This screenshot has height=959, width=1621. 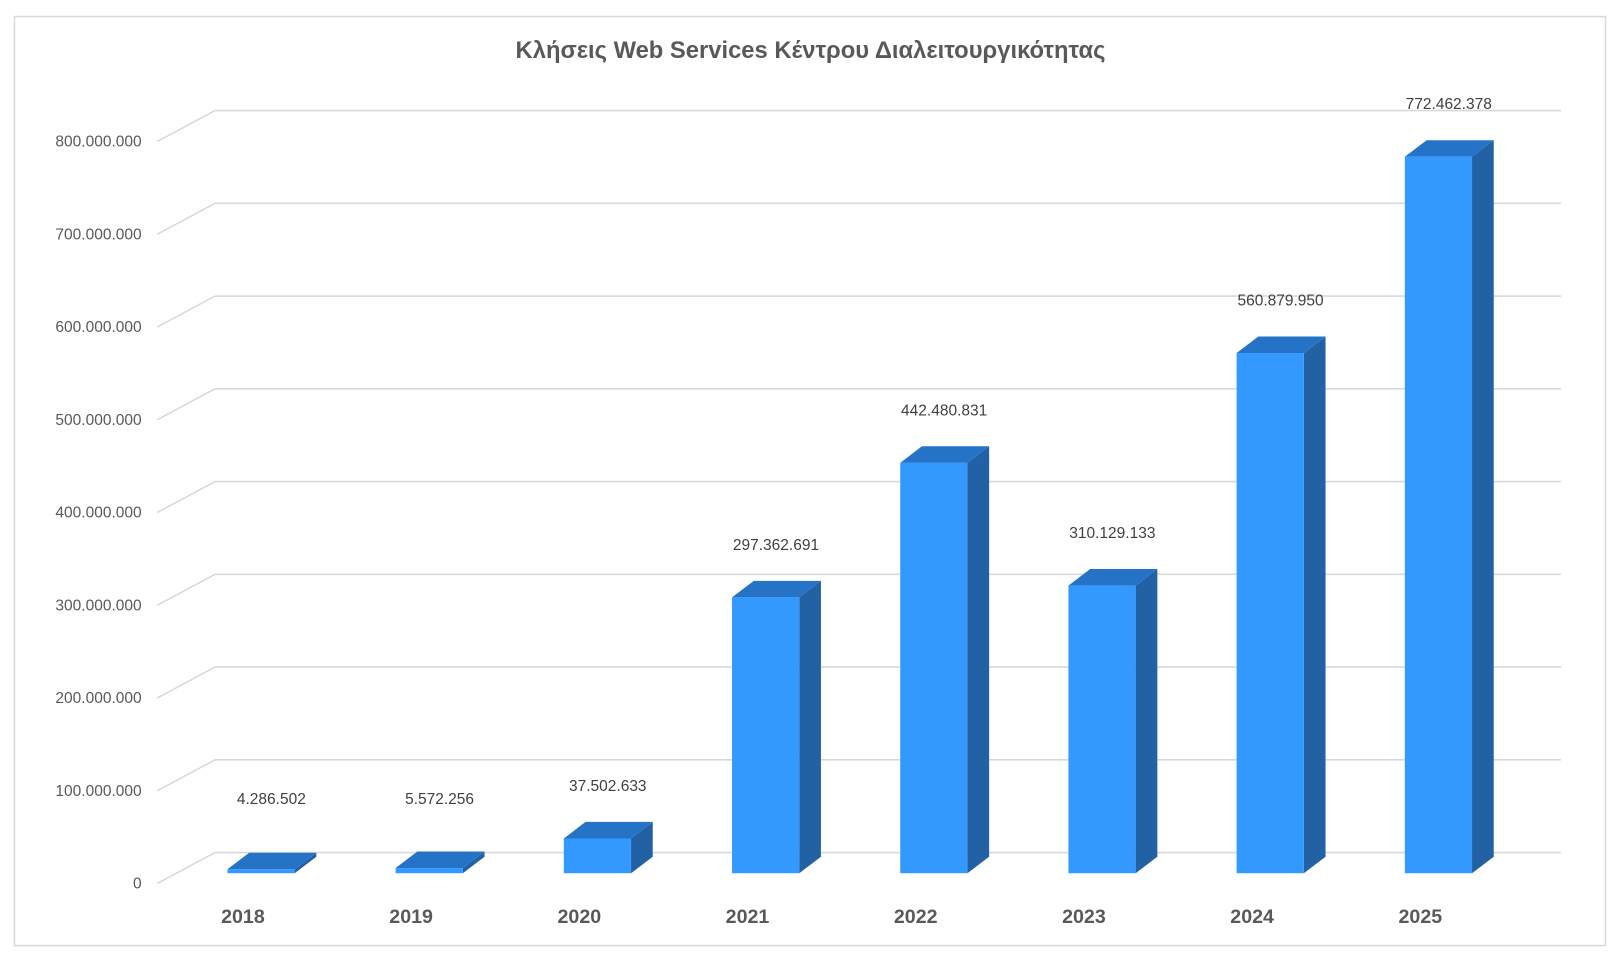 I want to click on x-tick-label: 2022, so click(x=916, y=917).